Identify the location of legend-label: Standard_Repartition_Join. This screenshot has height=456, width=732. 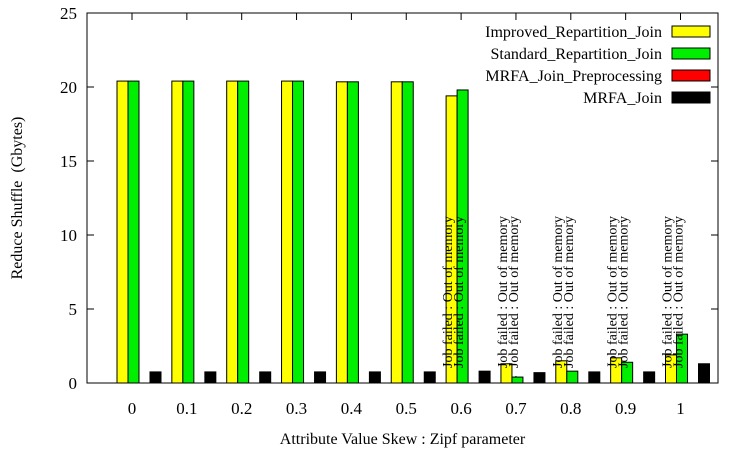
(576, 54).